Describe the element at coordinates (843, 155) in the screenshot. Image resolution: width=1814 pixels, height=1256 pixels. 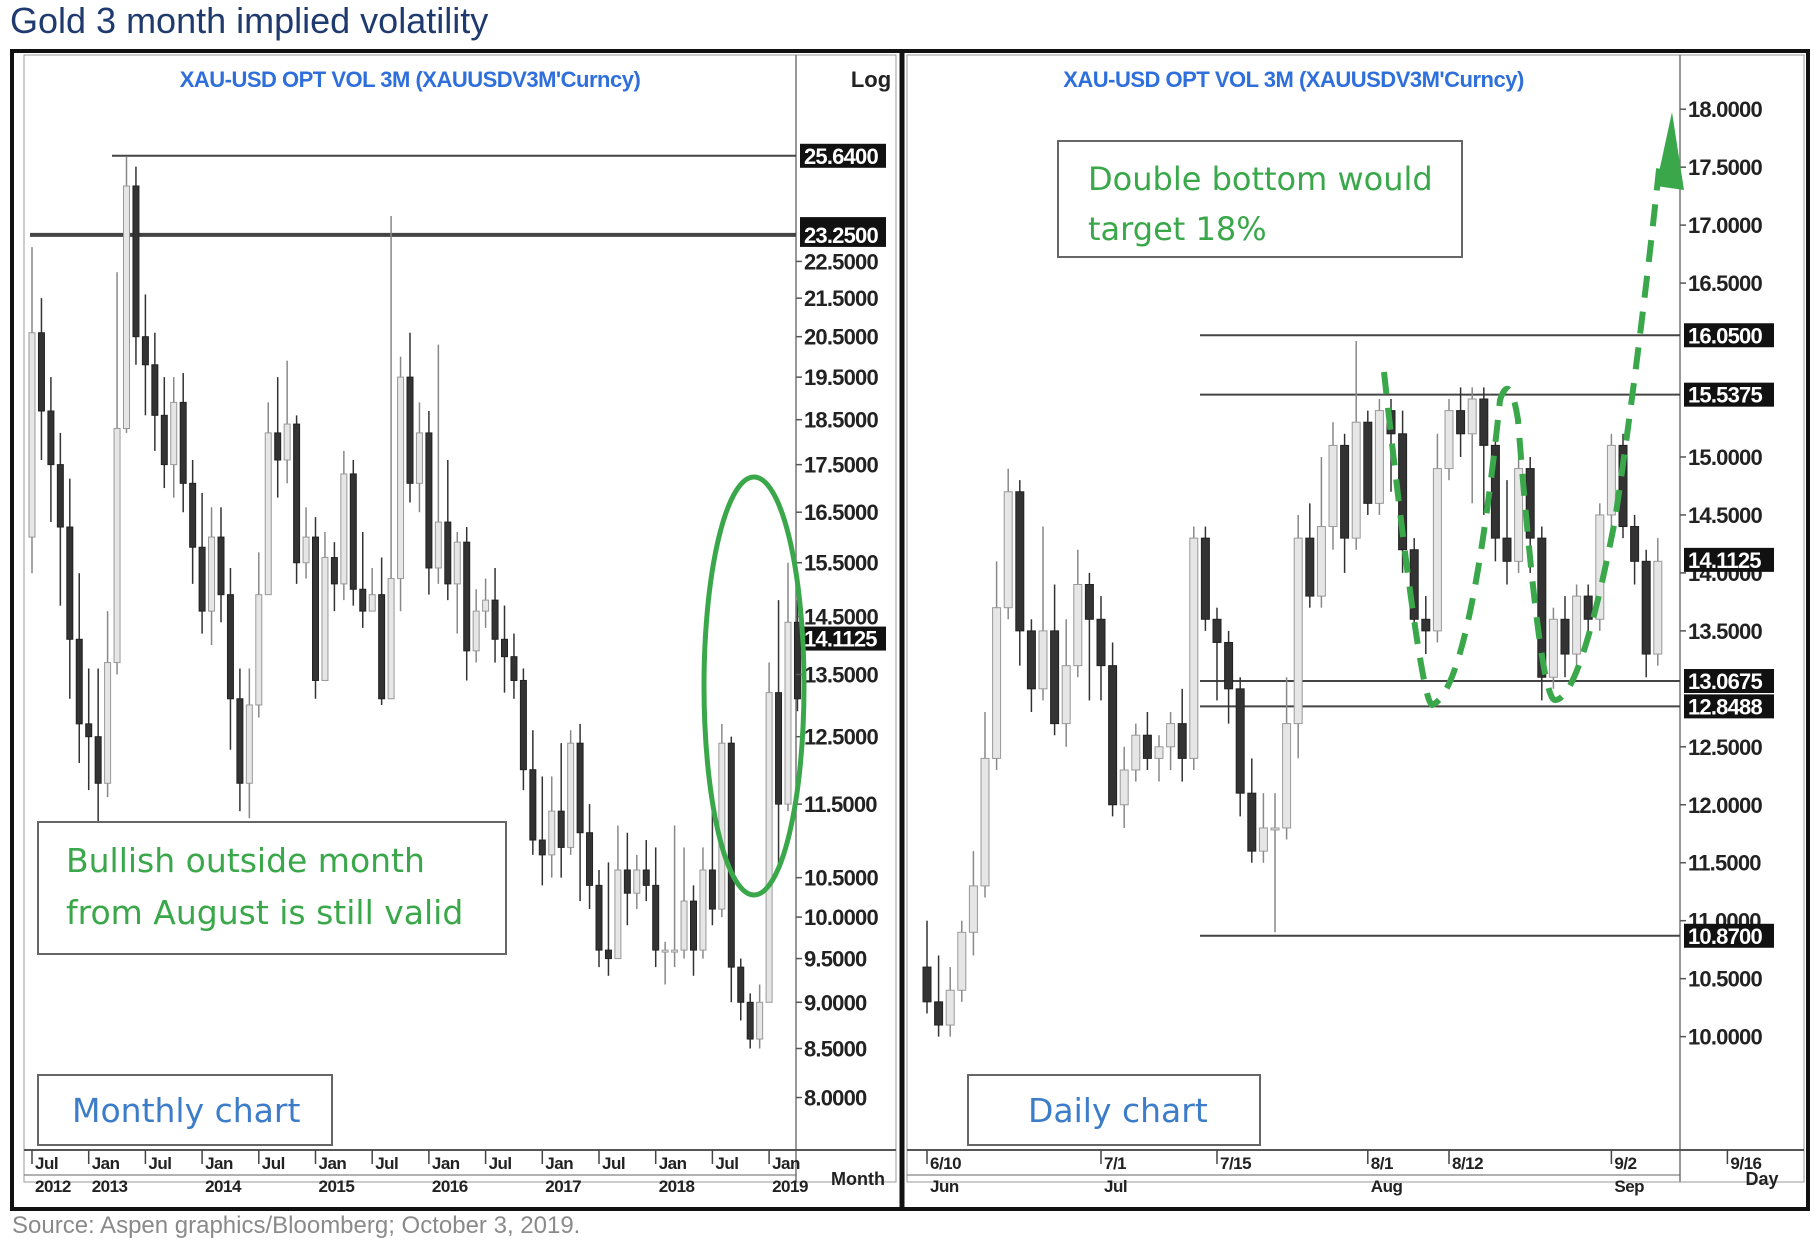
I see `monthly-level-box` at that location.